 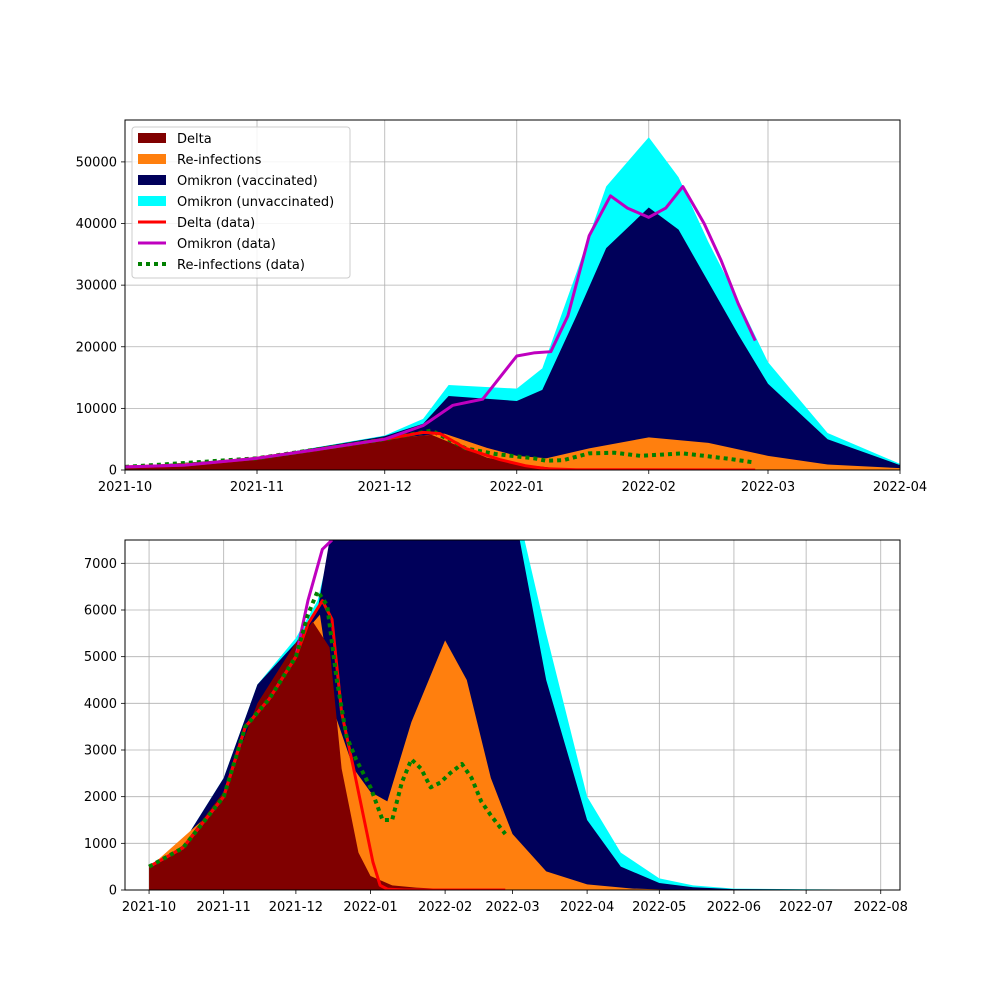 I want to click on top-y-tick-label: 30000, so click(x=96, y=286).